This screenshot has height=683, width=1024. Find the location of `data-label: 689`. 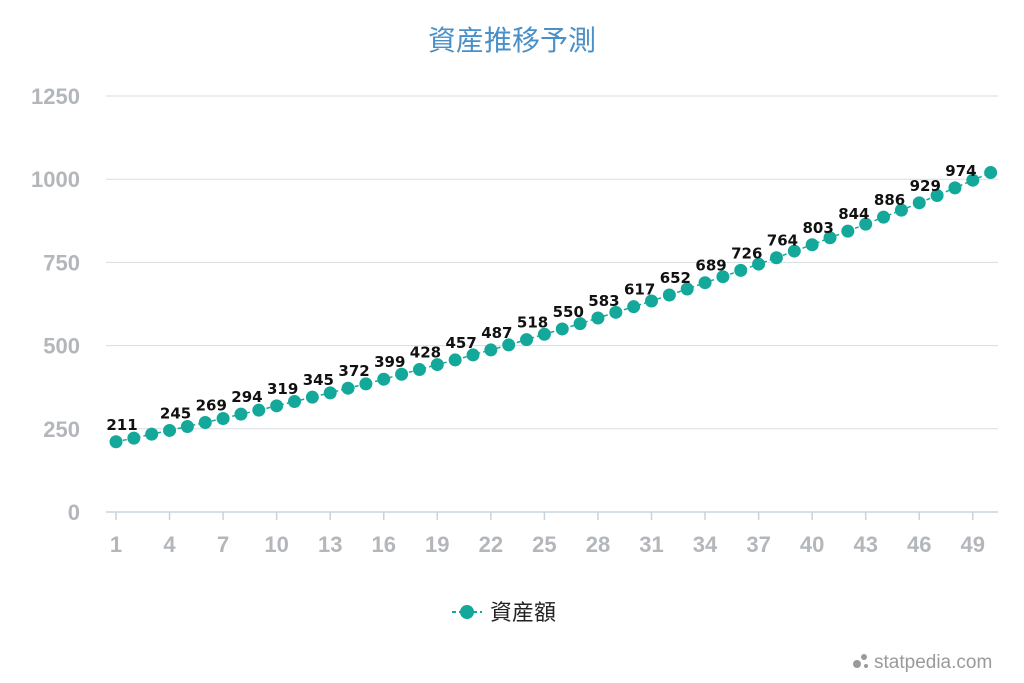

data-label: 689 is located at coordinates (710, 266).